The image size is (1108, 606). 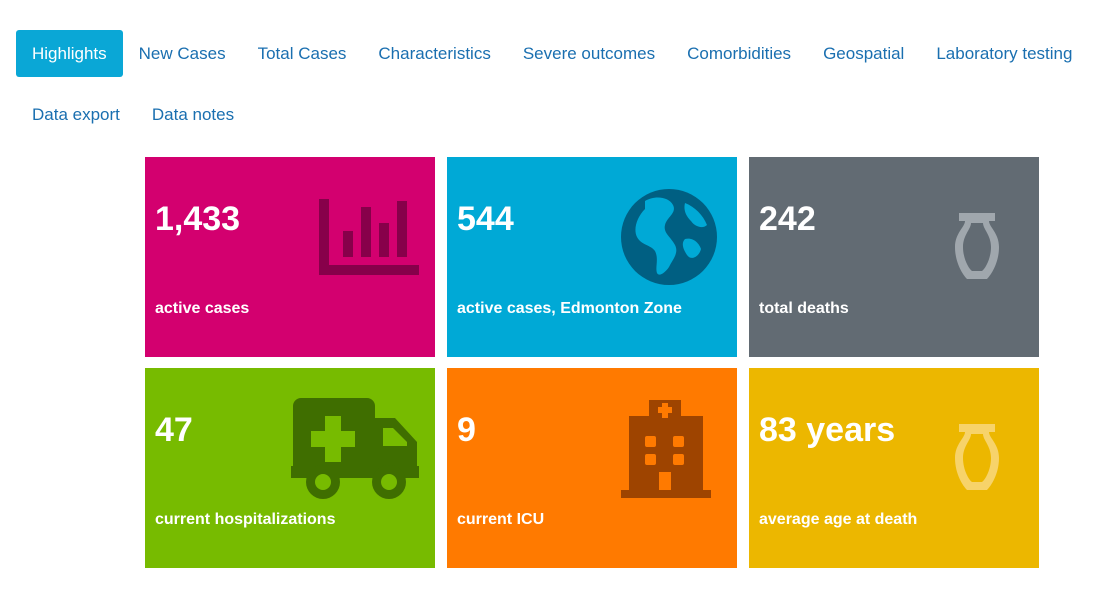 What do you see at coordinates (739, 53) in the screenshot?
I see `tab-comorbidities: Comorbidities` at bounding box center [739, 53].